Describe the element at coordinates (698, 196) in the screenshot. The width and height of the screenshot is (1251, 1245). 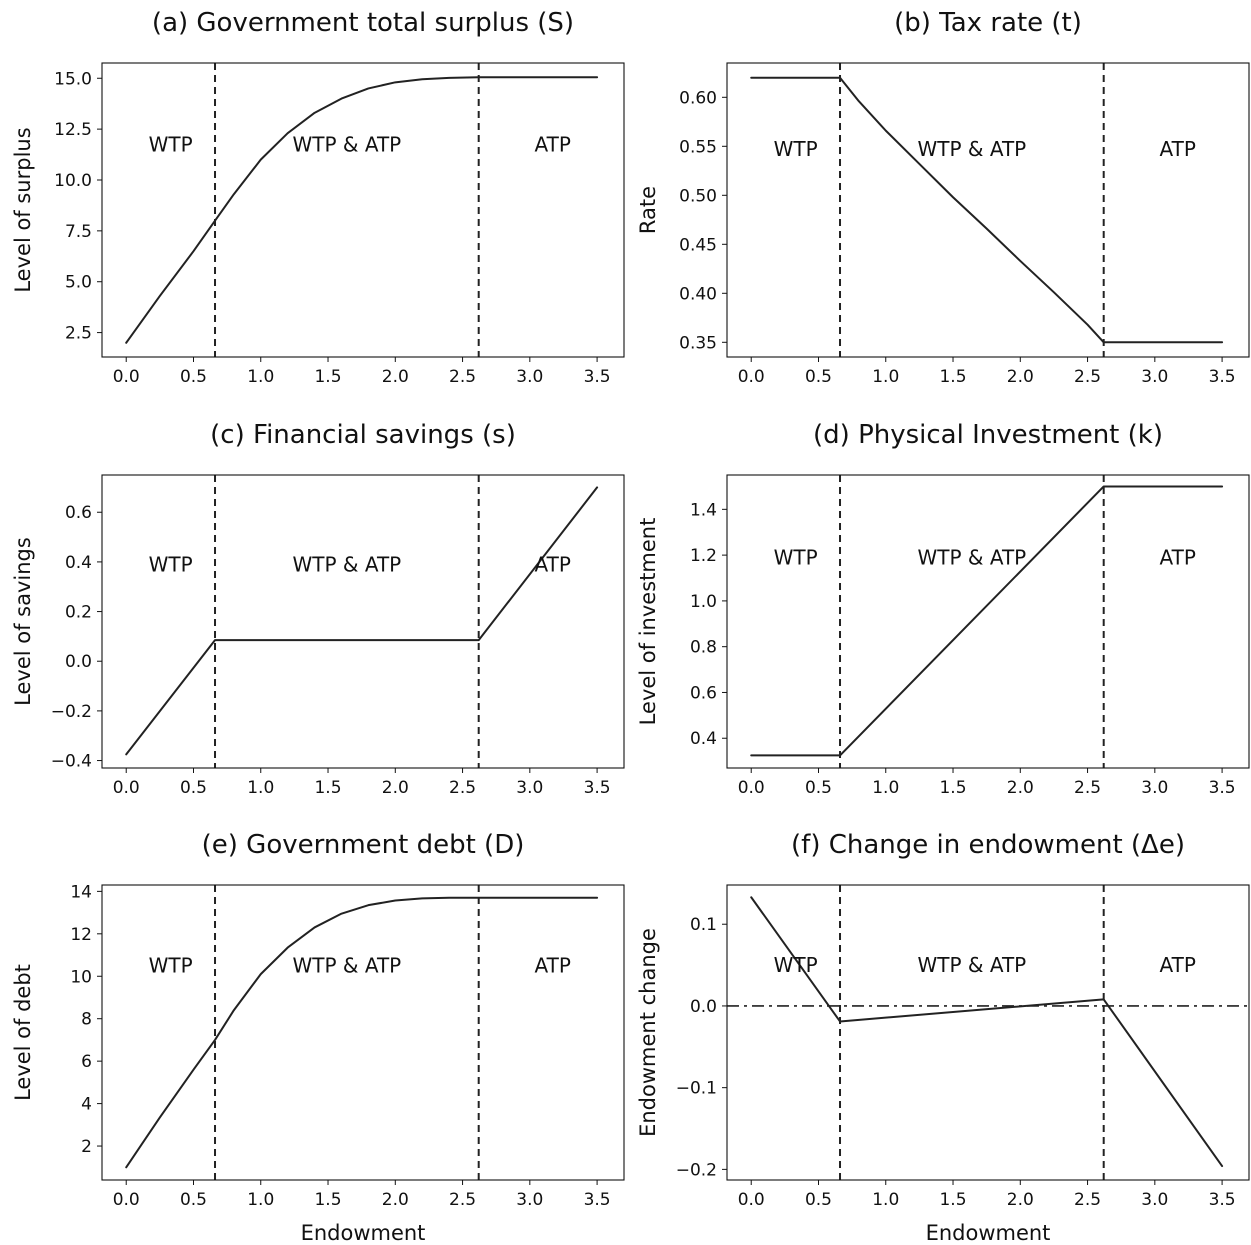
I see `y-tick-label: 0.50` at that location.